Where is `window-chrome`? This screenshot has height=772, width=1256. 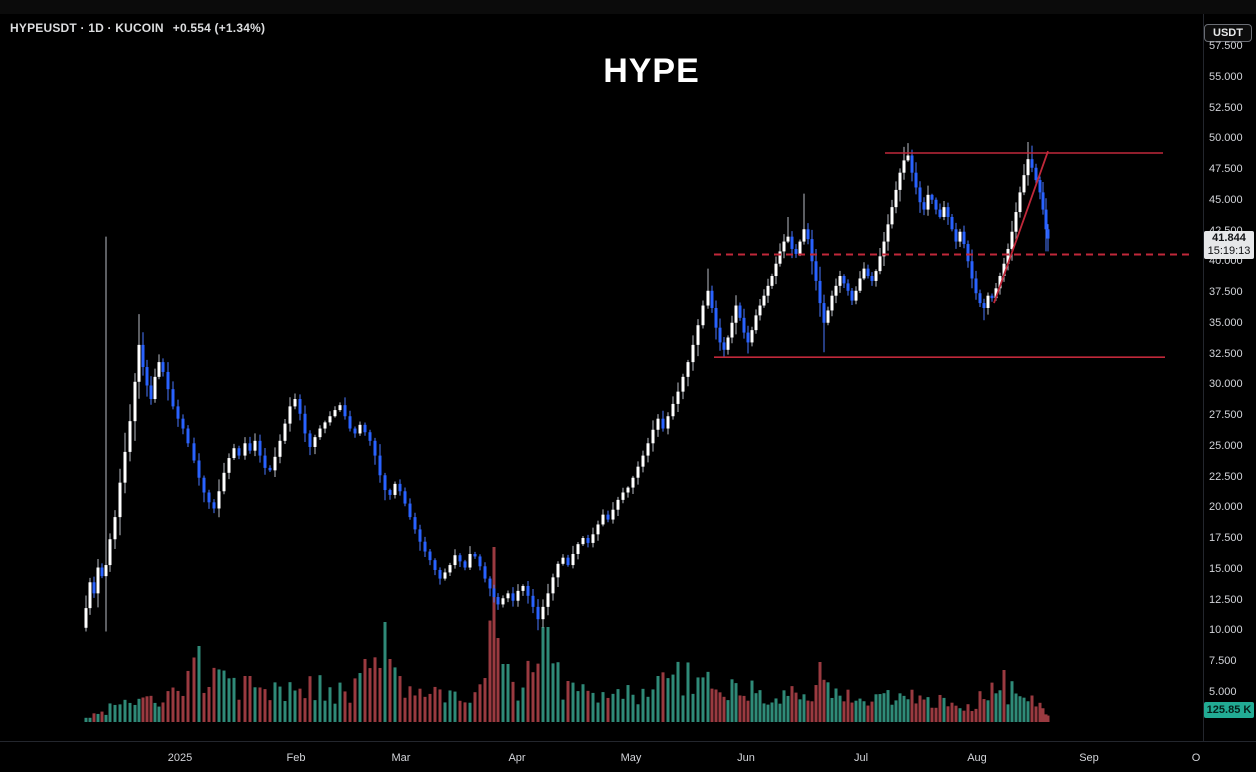 window-chrome is located at coordinates (628, 7).